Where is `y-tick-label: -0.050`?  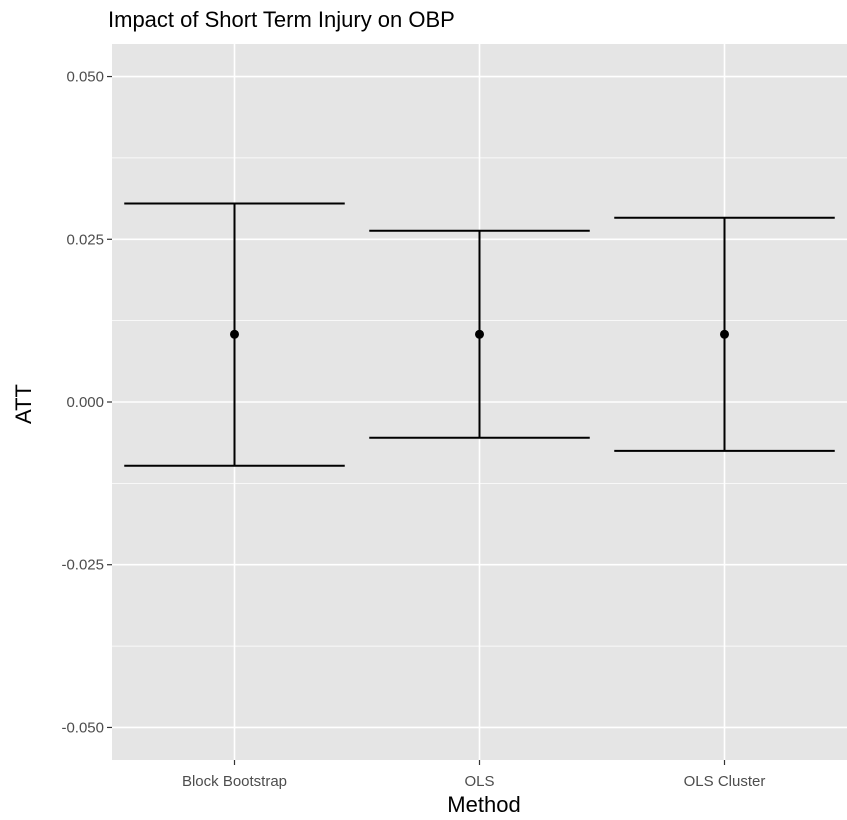 y-tick-label: -0.050 is located at coordinates (82, 727).